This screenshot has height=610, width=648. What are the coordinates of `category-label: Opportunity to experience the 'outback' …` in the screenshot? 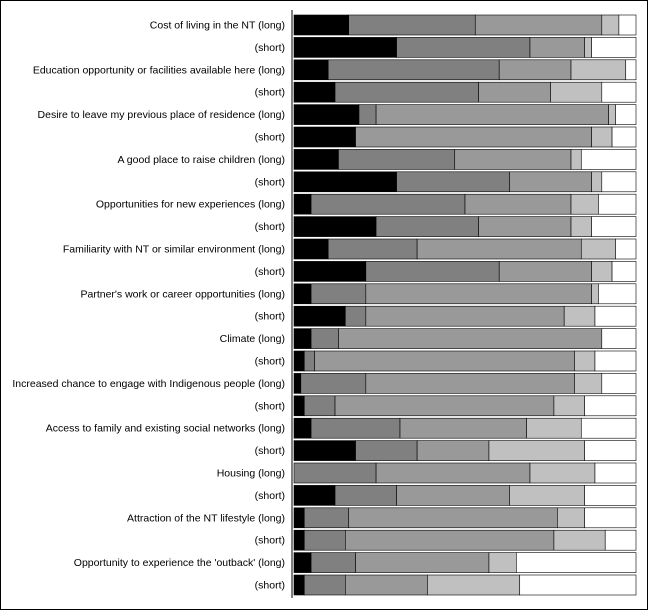 It's located at (179, 563).